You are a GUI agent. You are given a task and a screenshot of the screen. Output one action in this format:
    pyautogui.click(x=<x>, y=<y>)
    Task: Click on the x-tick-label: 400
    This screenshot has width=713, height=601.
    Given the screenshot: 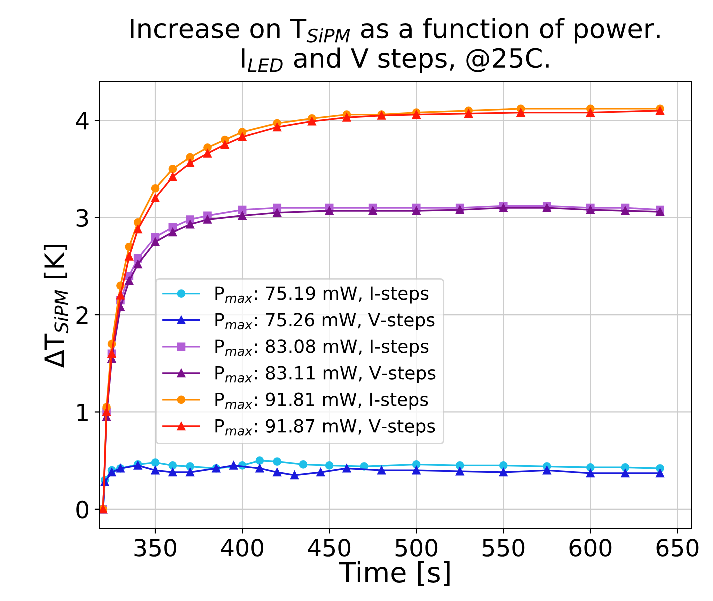 What is the action you would take?
    pyautogui.click(x=242, y=548)
    